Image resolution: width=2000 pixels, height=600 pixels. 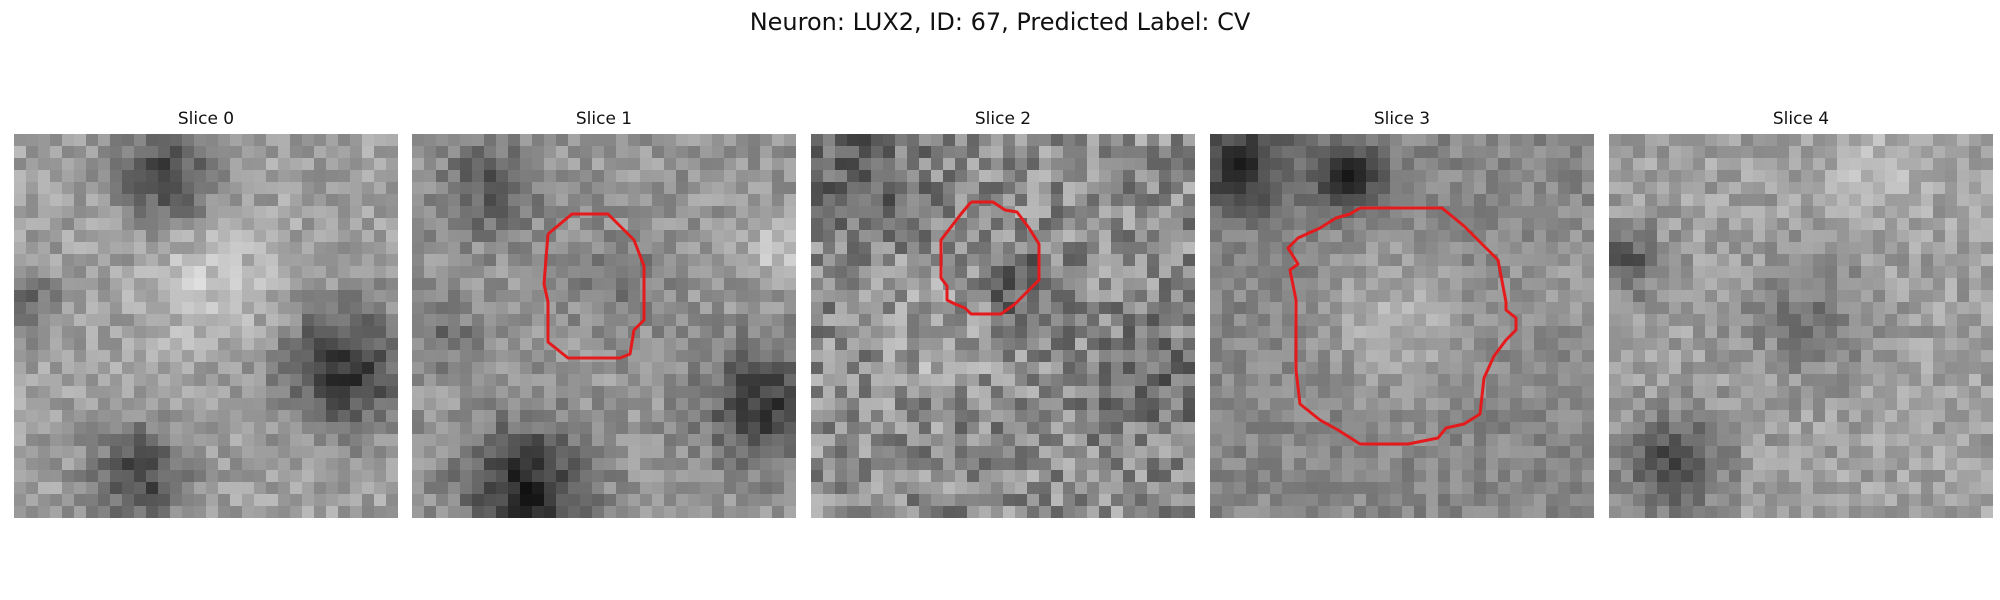 I want to click on slice-title: Slice 0, so click(x=206, y=119).